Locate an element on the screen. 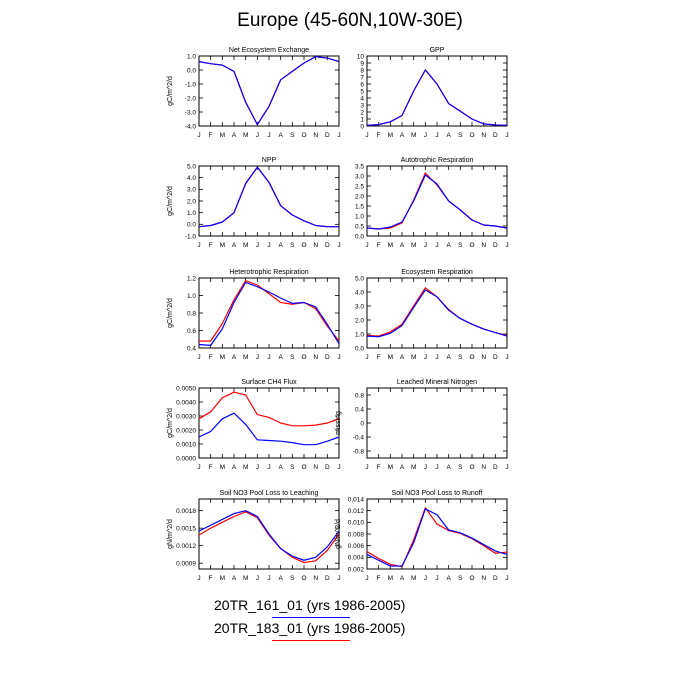  panel-frame is located at coordinates (437, 91).